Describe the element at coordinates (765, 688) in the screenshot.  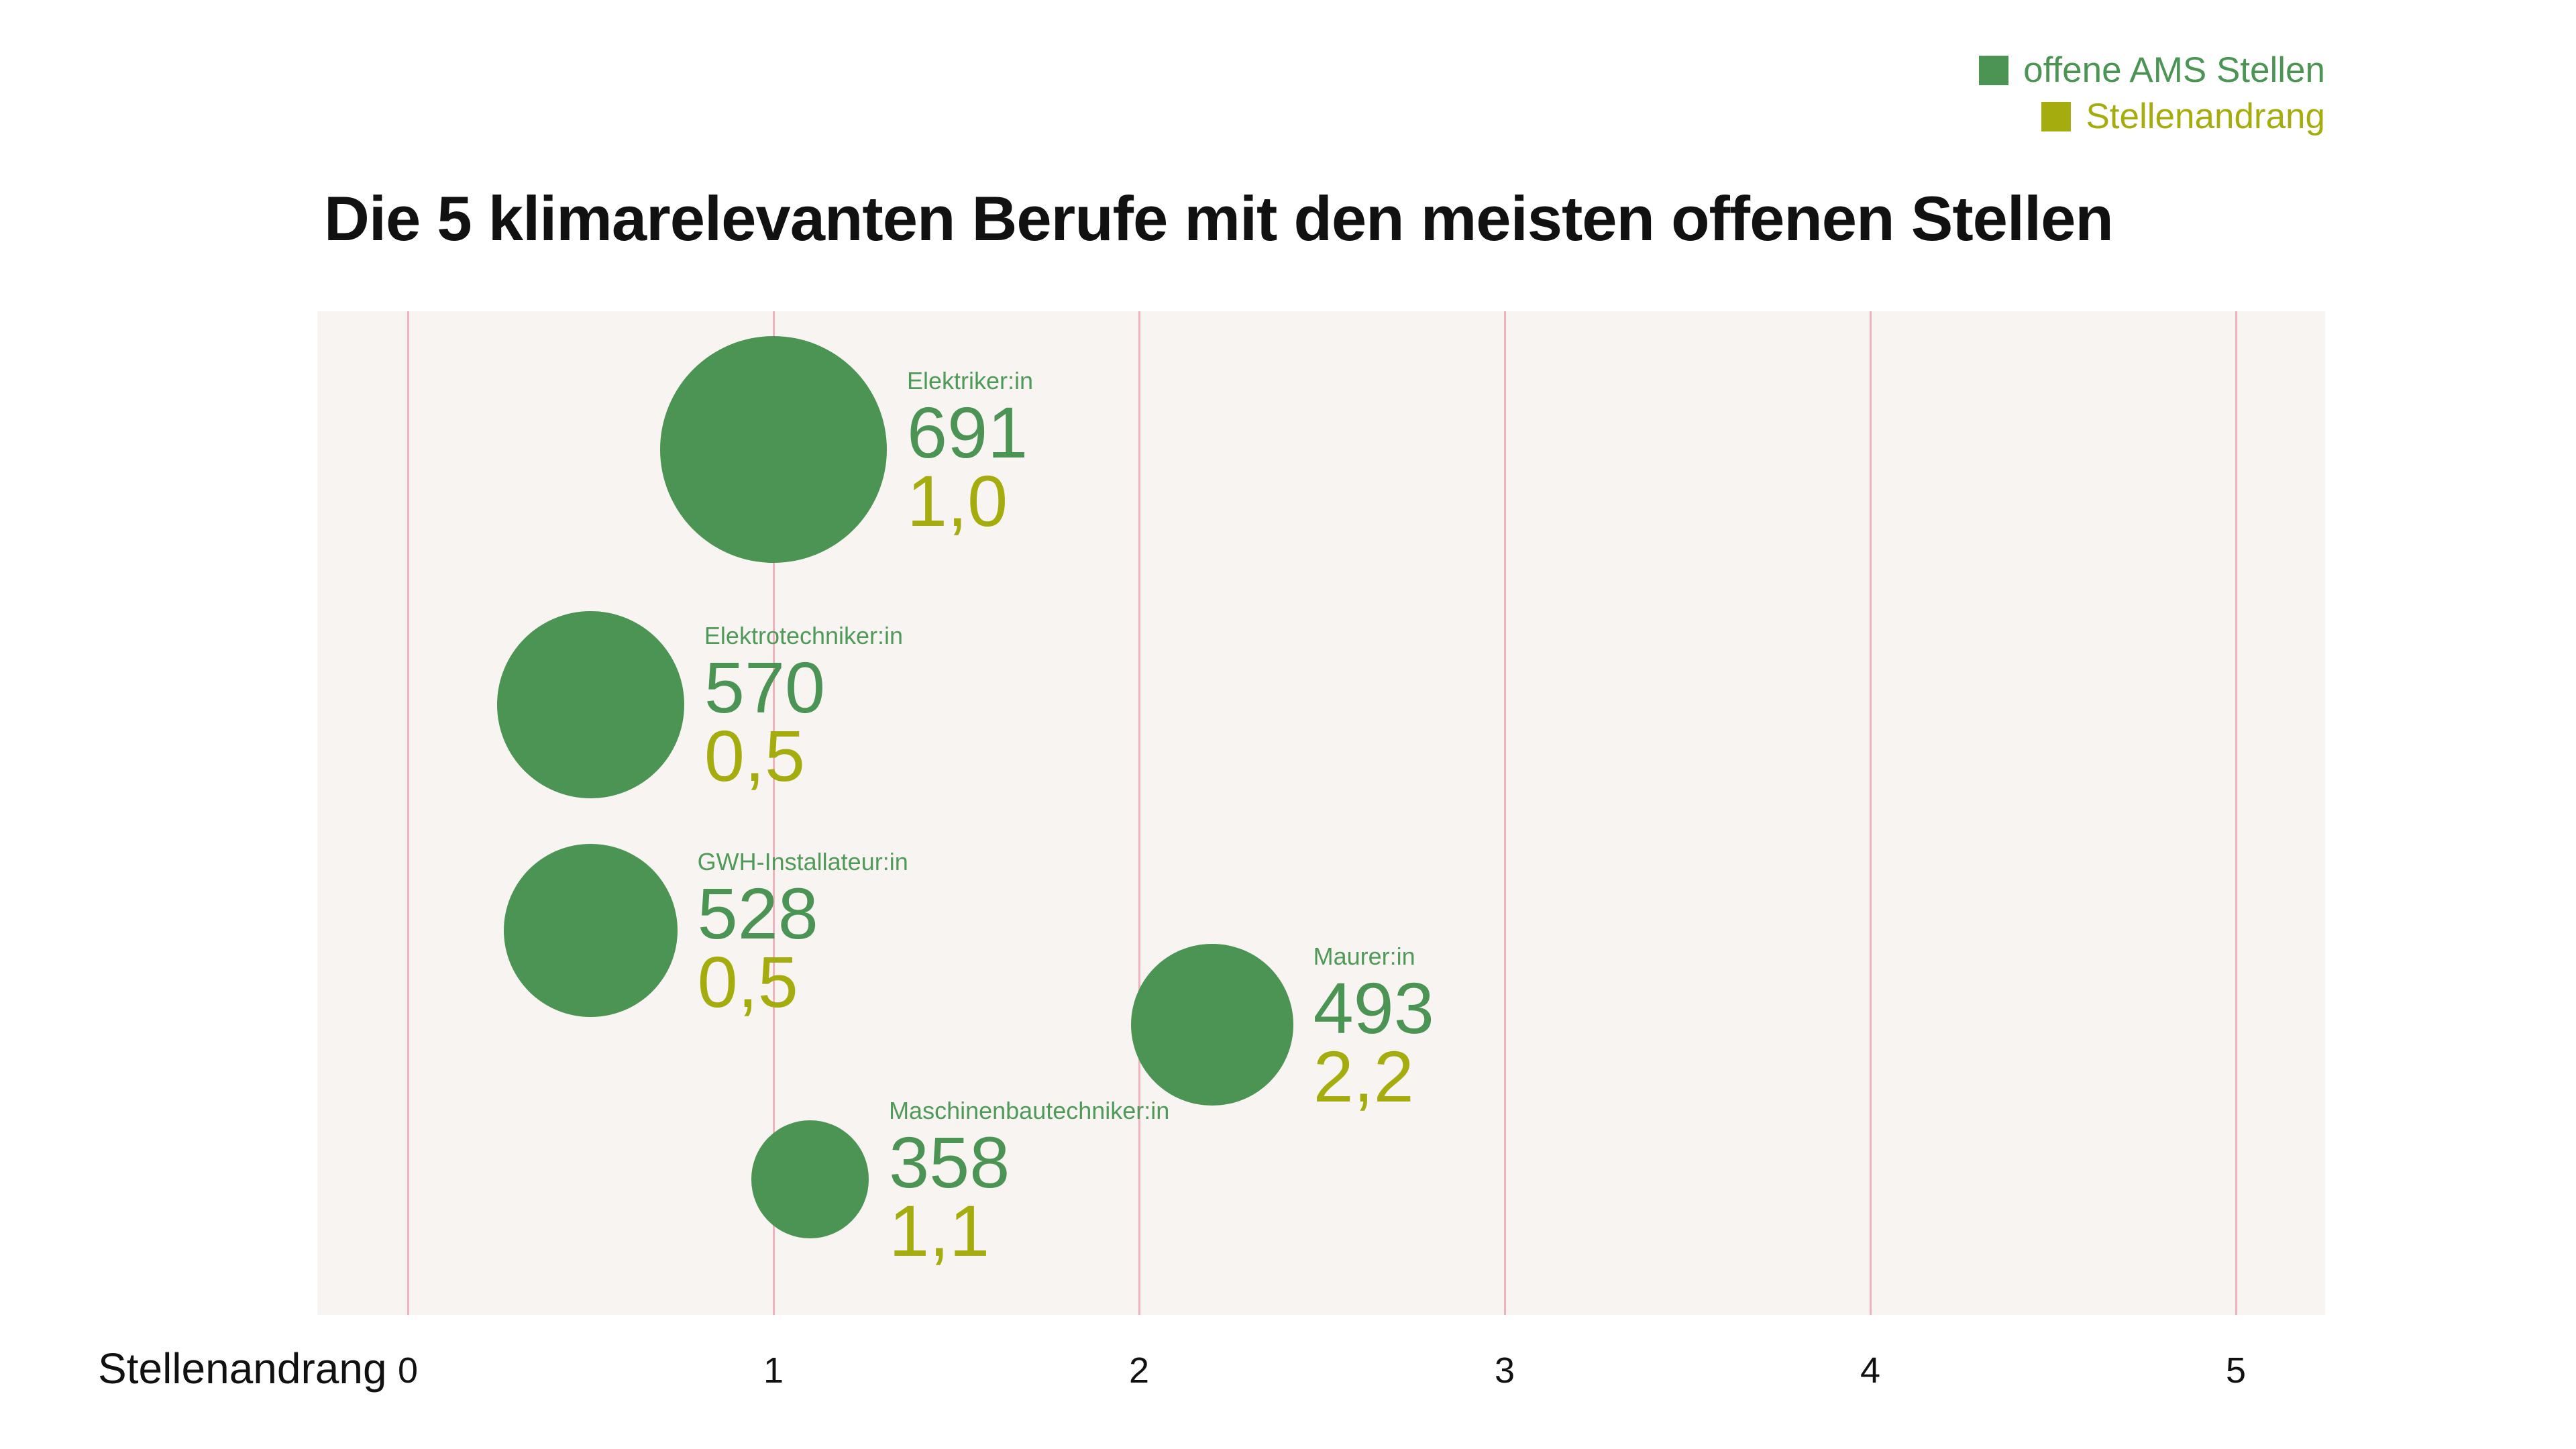
I see `offene-stellen-value: 570` at that location.